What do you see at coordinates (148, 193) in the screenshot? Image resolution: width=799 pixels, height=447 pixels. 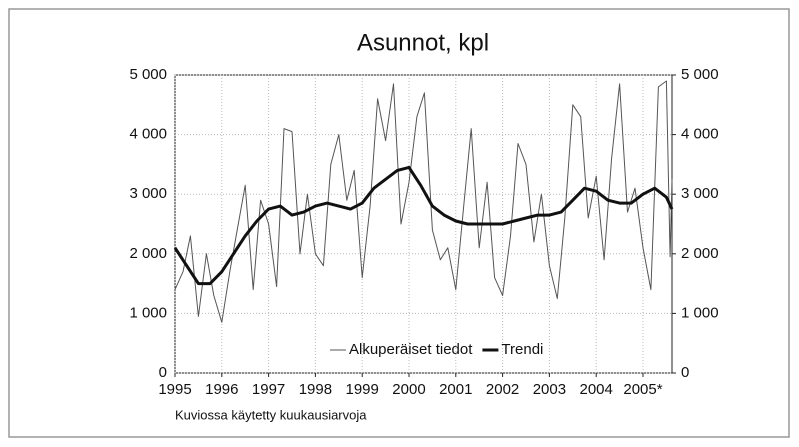 I see `y-tick-label: 3 000` at bounding box center [148, 193].